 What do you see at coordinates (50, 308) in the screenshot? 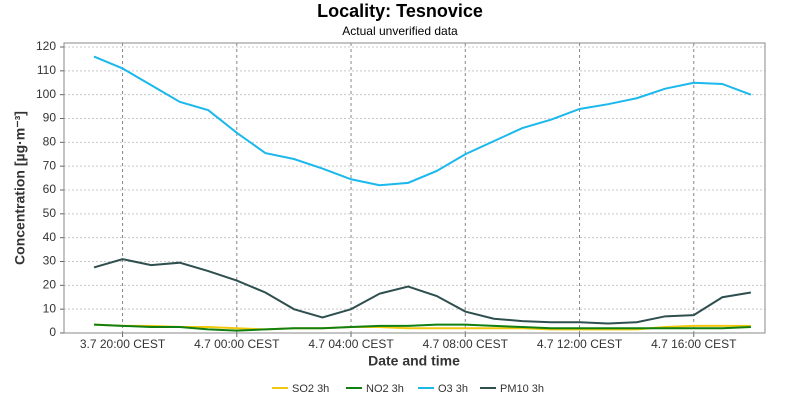
I see `y-tick-label: 10` at bounding box center [50, 308].